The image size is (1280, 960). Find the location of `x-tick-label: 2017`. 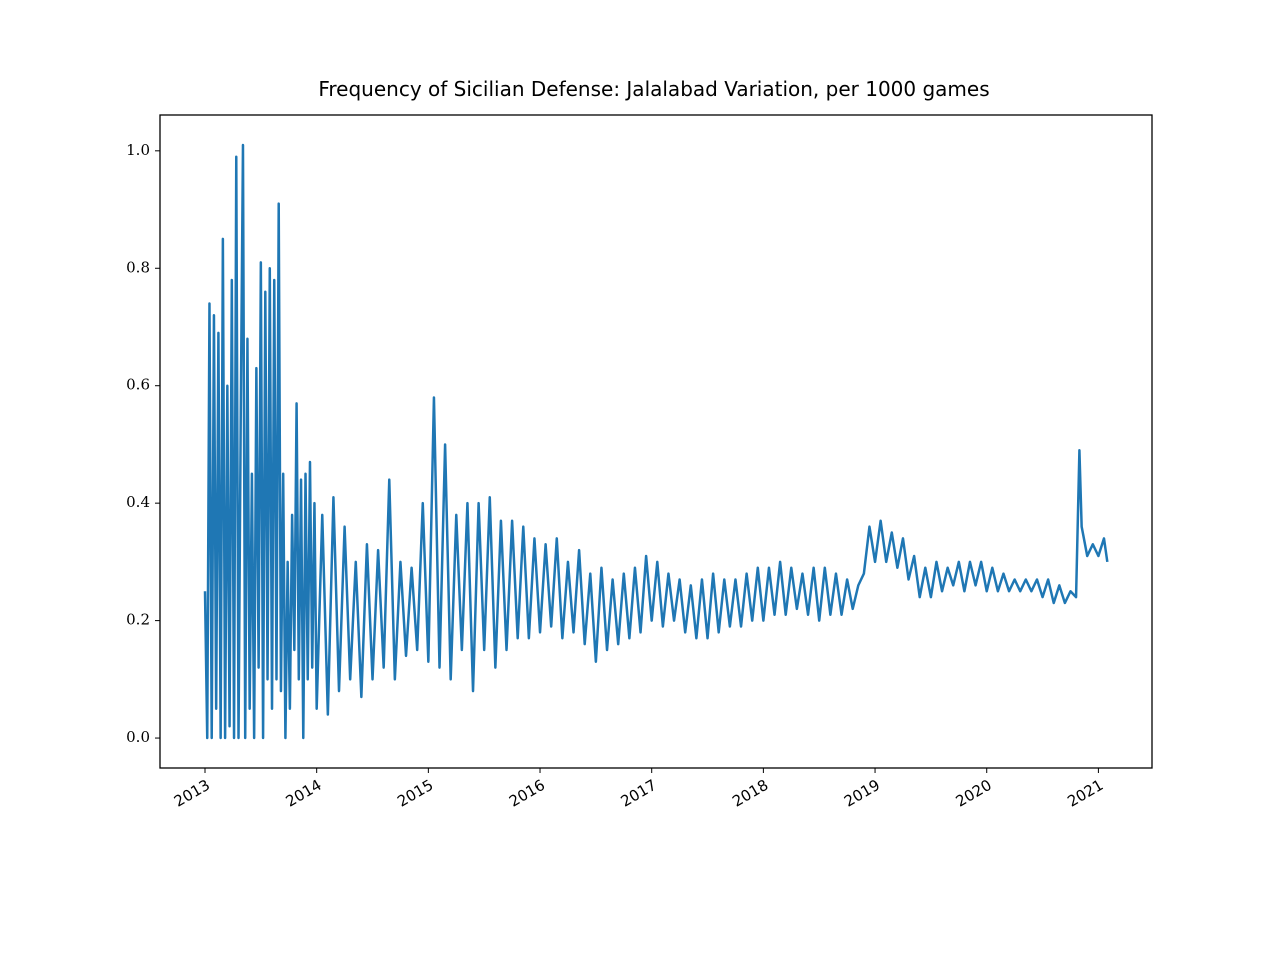

x-tick-label: 2017 is located at coordinates (639, 793).